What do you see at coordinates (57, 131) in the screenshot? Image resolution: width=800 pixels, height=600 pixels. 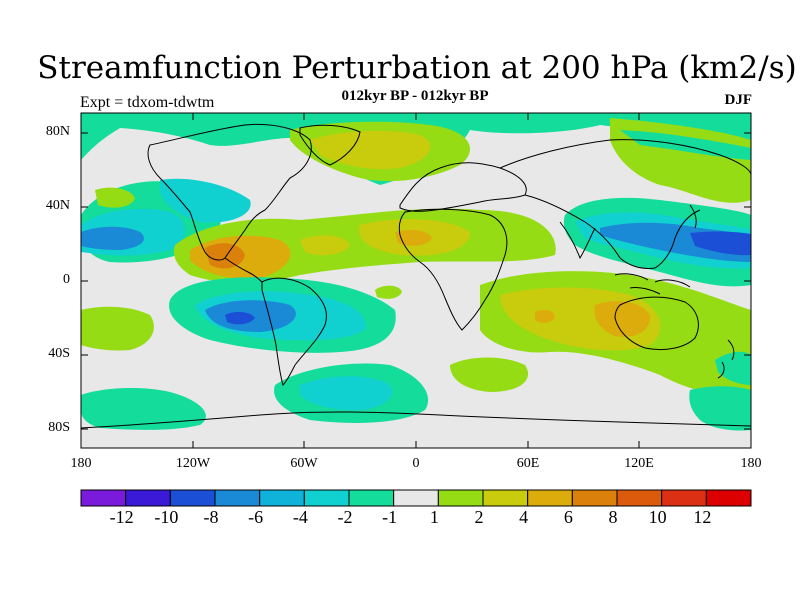 I see `lat-label-80n: 80N` at bounding box center [57, 131].